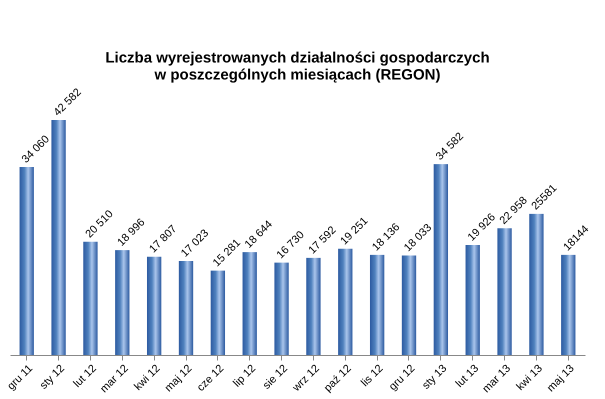  Describe the element at coordinates (20, 377) in the screenshot. I see `x-tick-label: gru 11` at that location.